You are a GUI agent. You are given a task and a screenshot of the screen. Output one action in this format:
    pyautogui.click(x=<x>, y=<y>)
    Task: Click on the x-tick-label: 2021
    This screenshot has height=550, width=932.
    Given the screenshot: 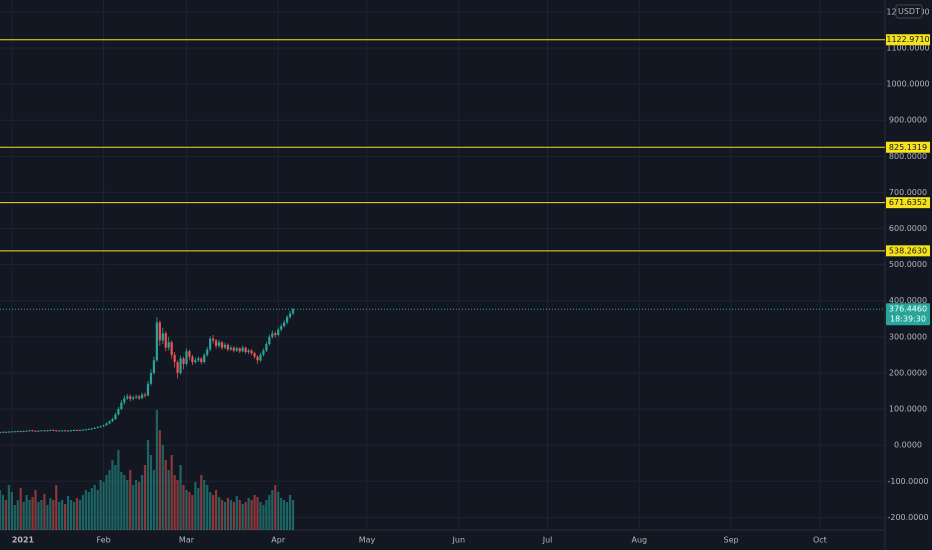 What is the action you would take?
    pyautogui.click(x=23, y=540)
    